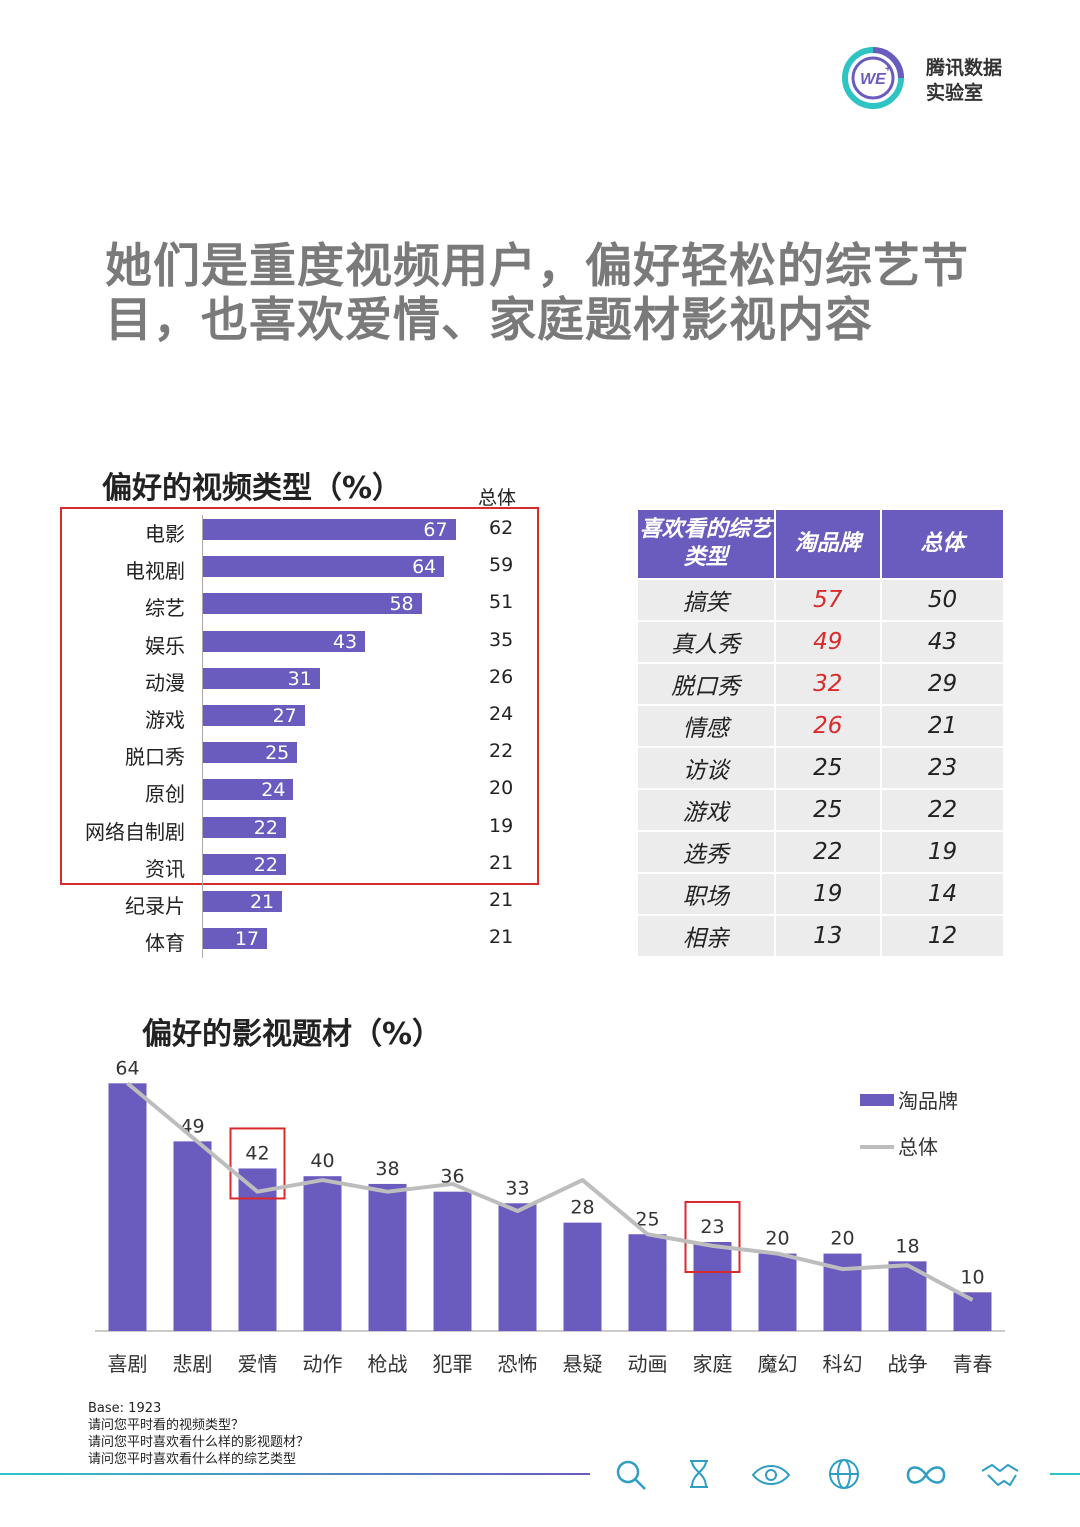 This screenshot has width=1080, height=1527. What do you see at coordinates (706, 600) in the screenshot?
I see `variety-type: 搞笑` at bounding box center [706, 600].